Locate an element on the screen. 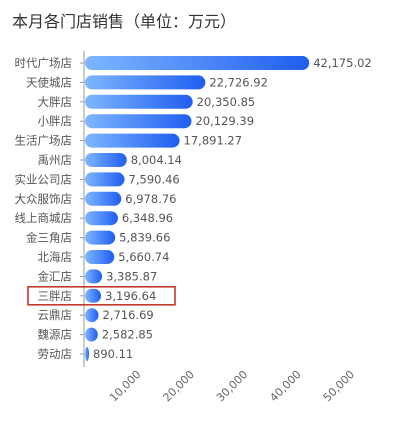 This screenshot has width=408, height=436. category-label: 北海店 is located at coordinates (55, 257).